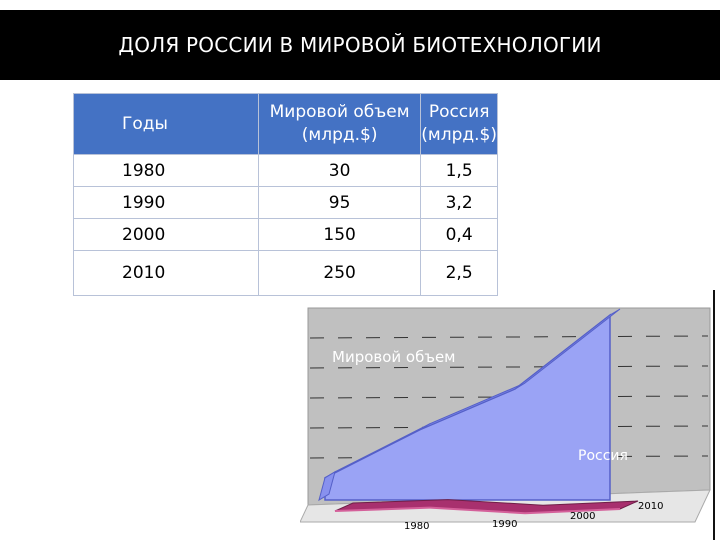 This screenshot has height=544, width=720. What do you see at coordinates (327, 486) in the screenshot?
I see `series-world-end-cap` at bounding box center [327, 486].